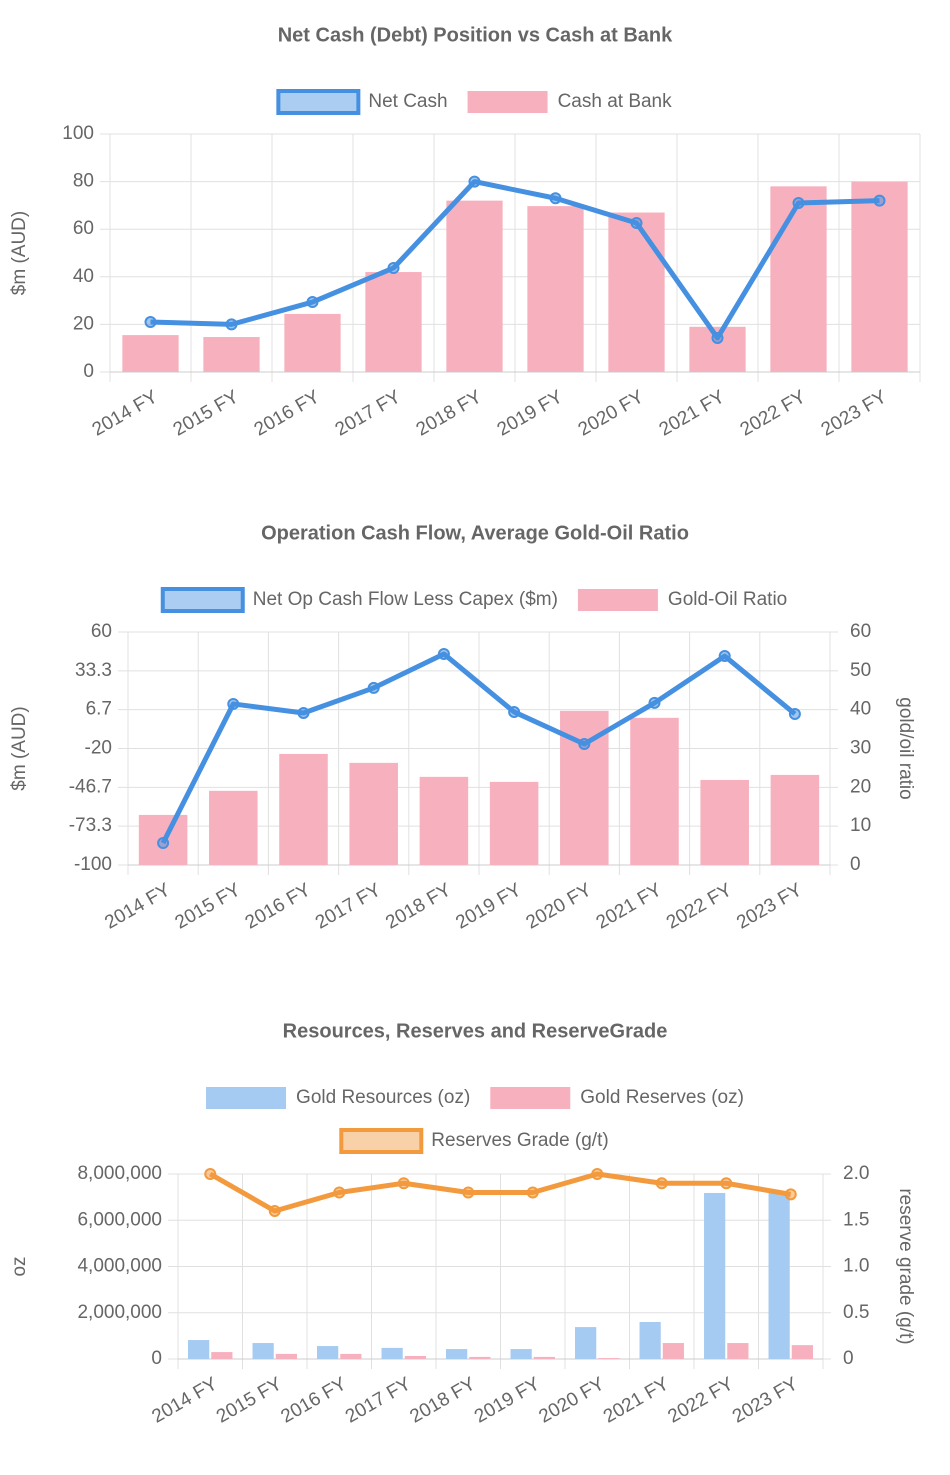 The width and height of the screenshot is (950, 1475). I want to click on y2-tick-label: 1.0, so click(856, 1266).